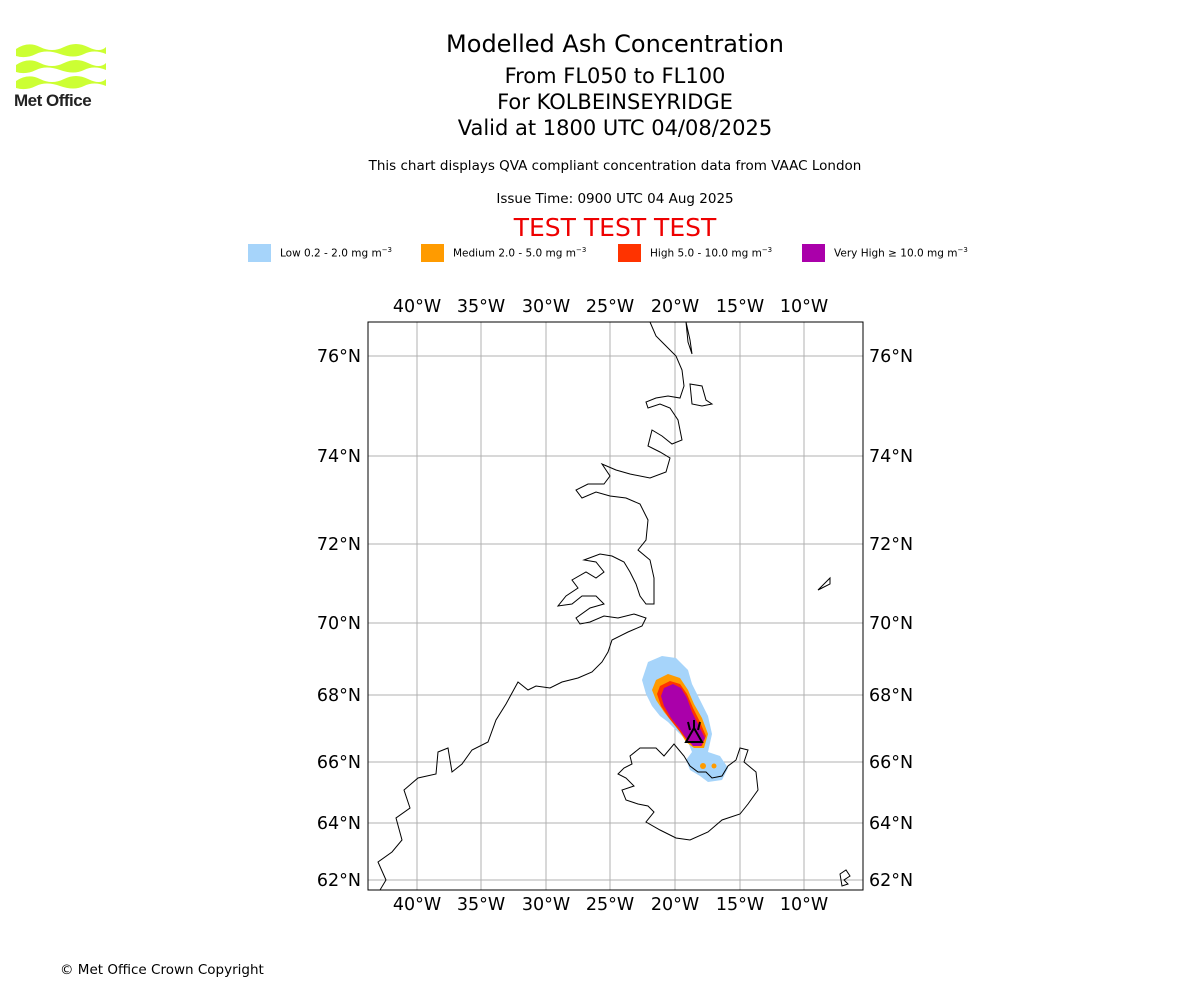 The height and width of the screenshot is (1000, 1200). Describe the element at coordinates (711, 253) in the screenshot. I see `legend-label-high: High 5.0 - 10.0 mg m−3` at that location.